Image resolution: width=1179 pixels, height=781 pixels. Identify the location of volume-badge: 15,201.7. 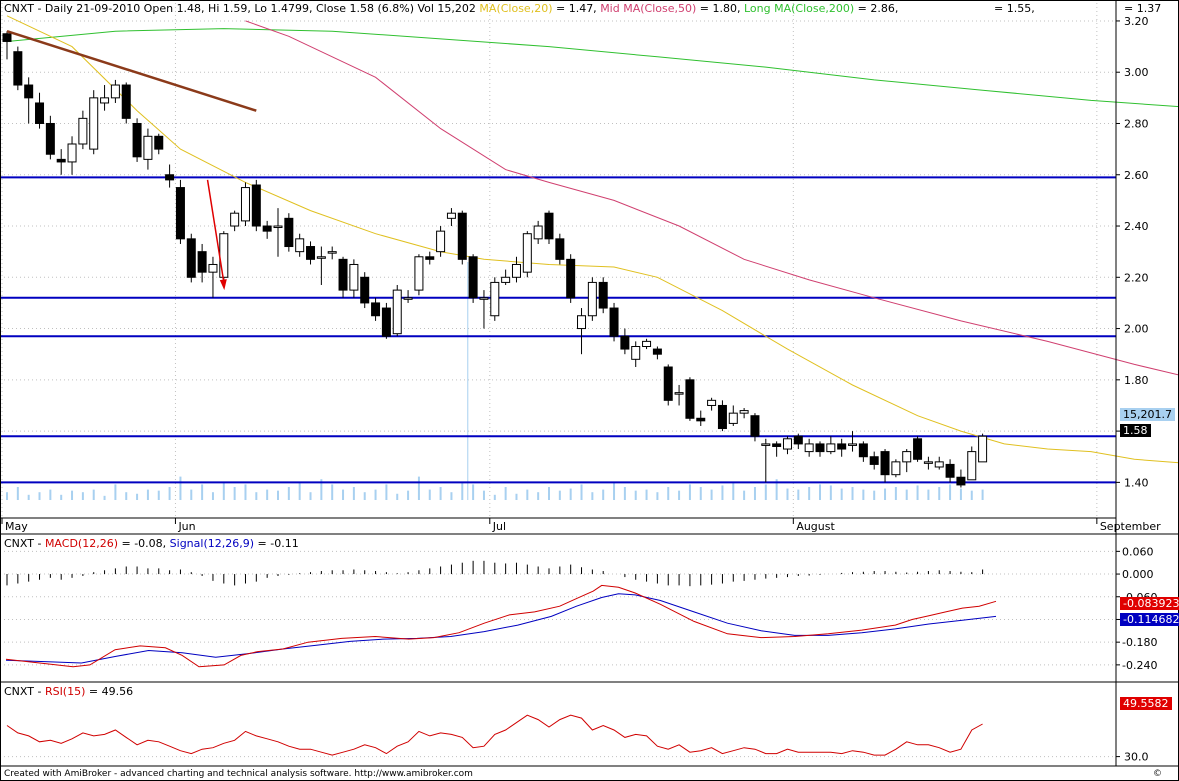
(1147, 414).